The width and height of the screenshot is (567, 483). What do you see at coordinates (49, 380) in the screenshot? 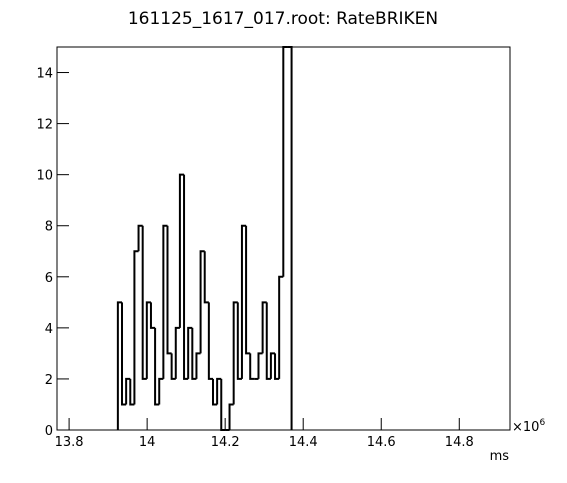
I see `y-tick-label: 2` at bounding box center [49, 380].